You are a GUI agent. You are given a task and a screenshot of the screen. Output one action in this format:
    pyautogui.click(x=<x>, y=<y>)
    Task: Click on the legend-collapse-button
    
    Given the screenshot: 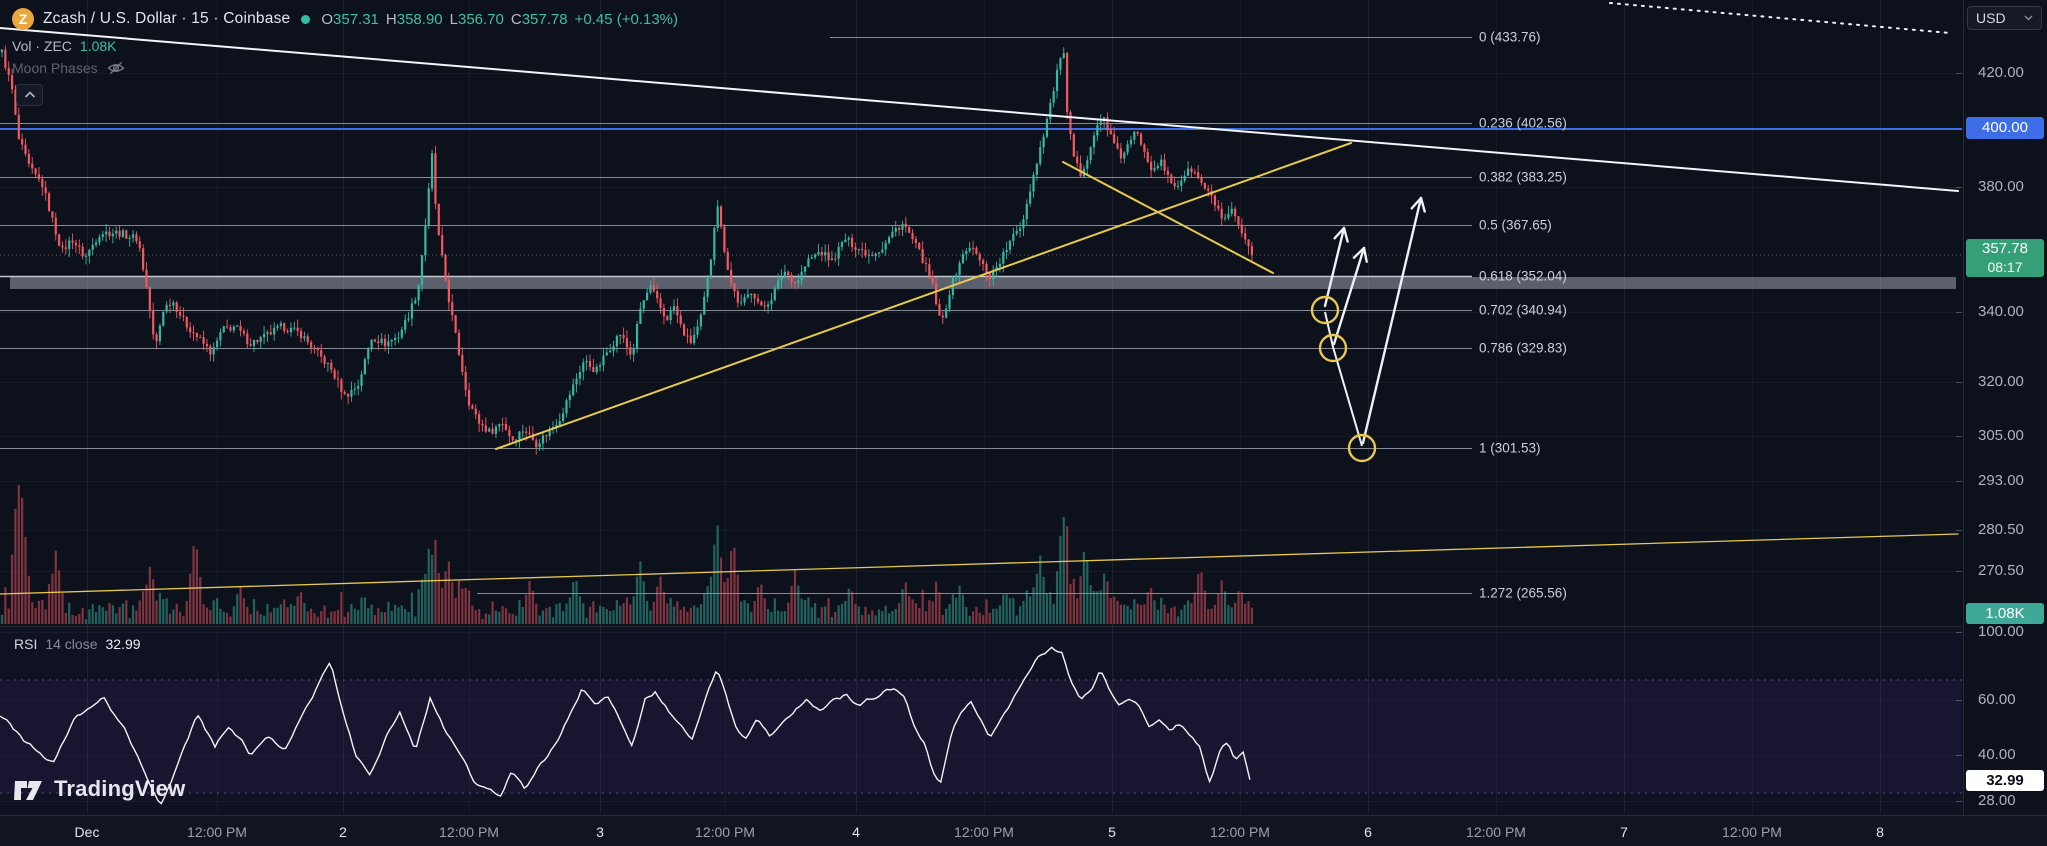 What is the action you would take?
    pyautogui.click(x=29, y=95)
    